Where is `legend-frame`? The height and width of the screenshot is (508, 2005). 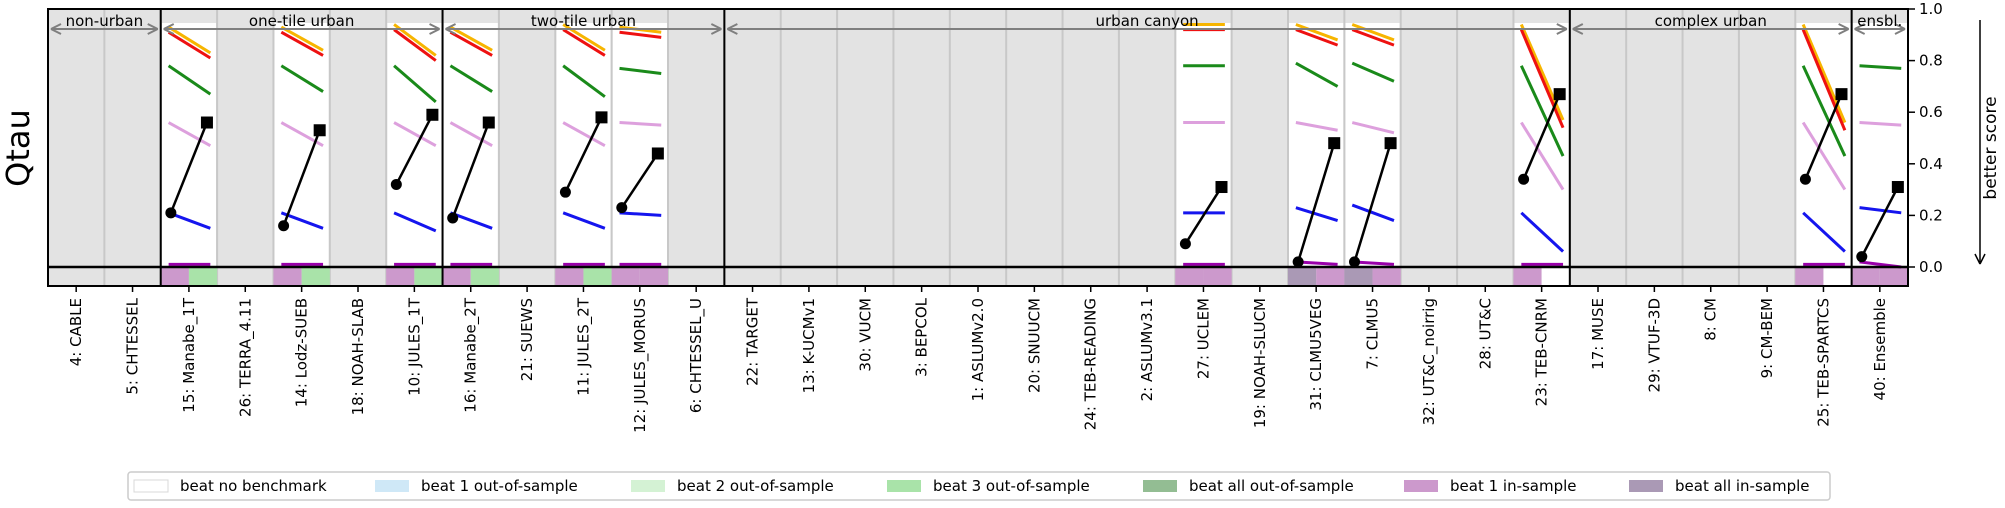
legend-frame is located at coordinates (979, 486).